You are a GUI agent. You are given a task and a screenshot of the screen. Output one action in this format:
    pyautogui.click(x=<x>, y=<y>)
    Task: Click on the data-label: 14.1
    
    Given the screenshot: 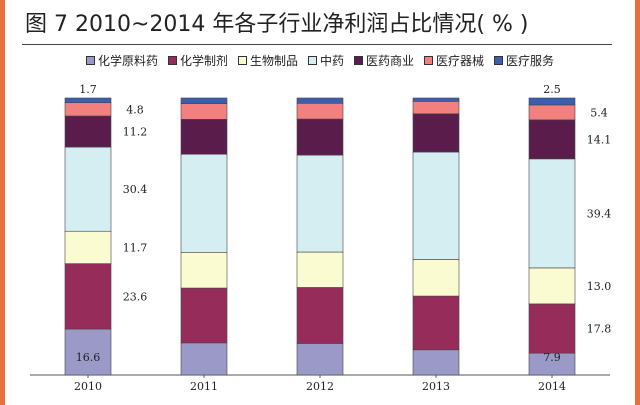 What is the action you would take?
    pyautogui.click(x=599, y=139)
    